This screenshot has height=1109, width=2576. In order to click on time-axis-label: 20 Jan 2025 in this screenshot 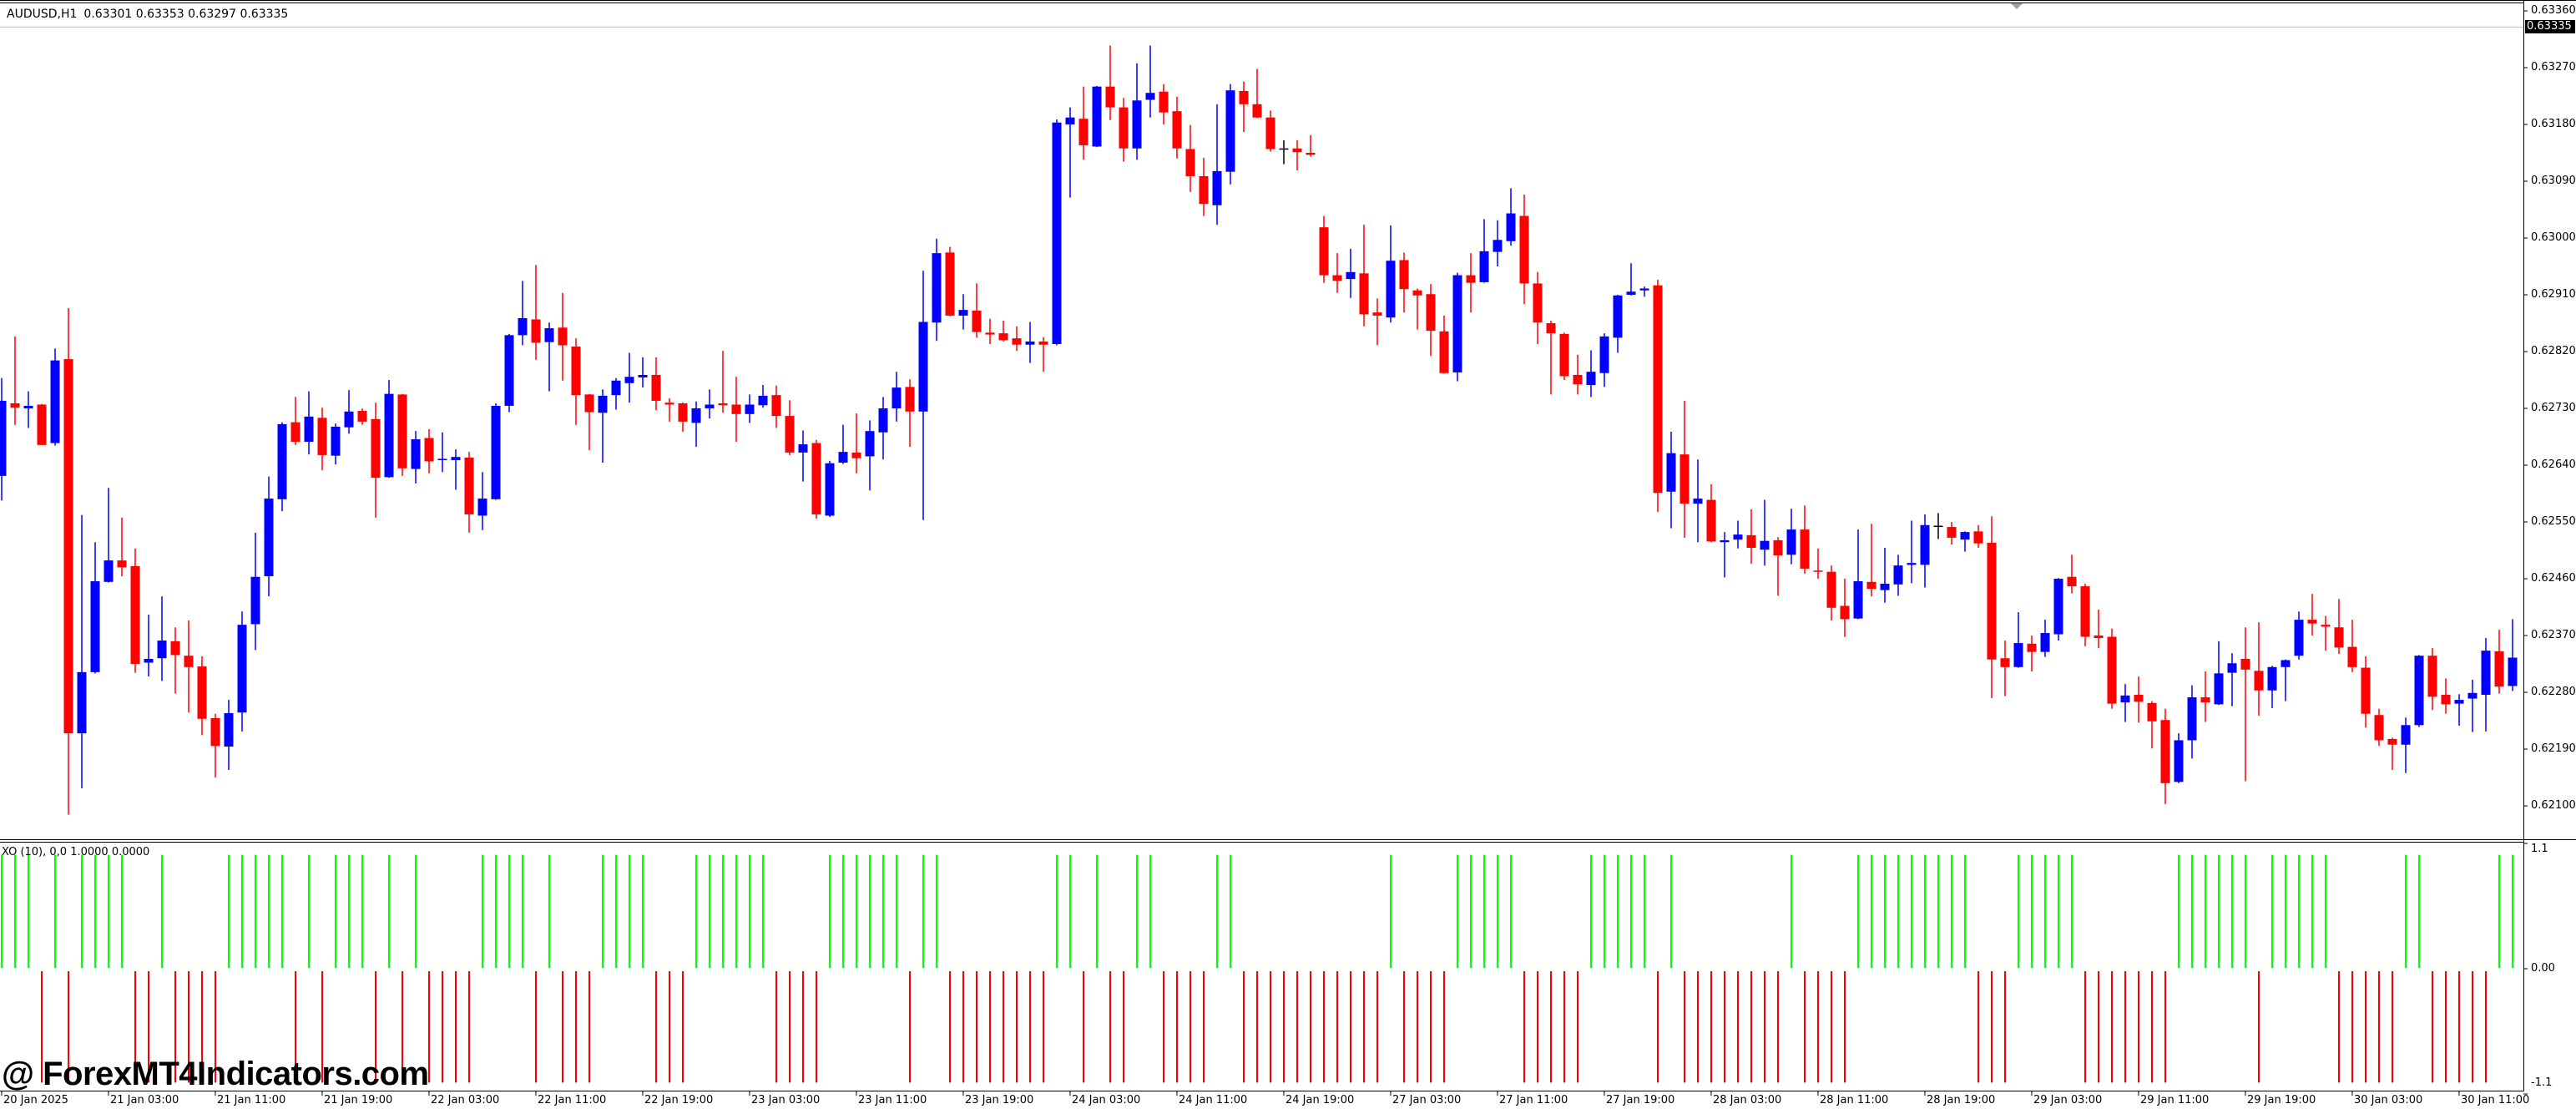, I will do `click(35, 1100)`.